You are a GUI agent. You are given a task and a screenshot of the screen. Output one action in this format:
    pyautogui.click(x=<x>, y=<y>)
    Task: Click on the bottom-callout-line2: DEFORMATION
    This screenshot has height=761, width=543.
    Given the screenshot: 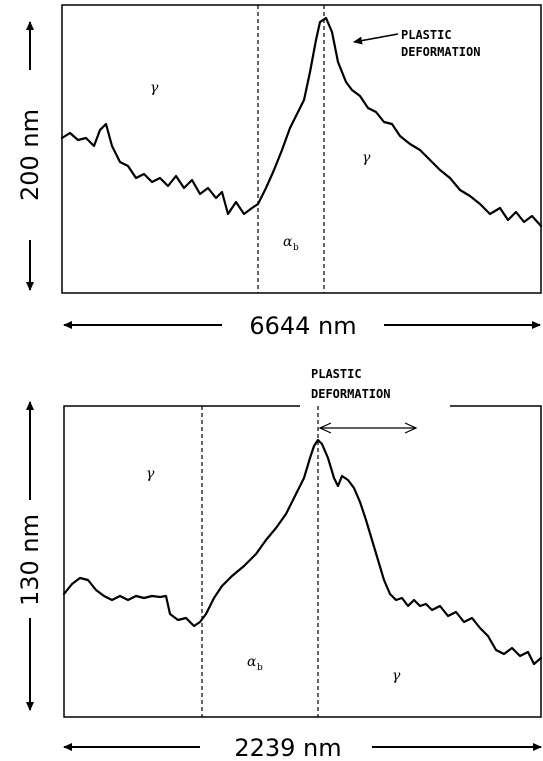 What is the action you would take?
    pyautogui.click(x=350, y=394)
    